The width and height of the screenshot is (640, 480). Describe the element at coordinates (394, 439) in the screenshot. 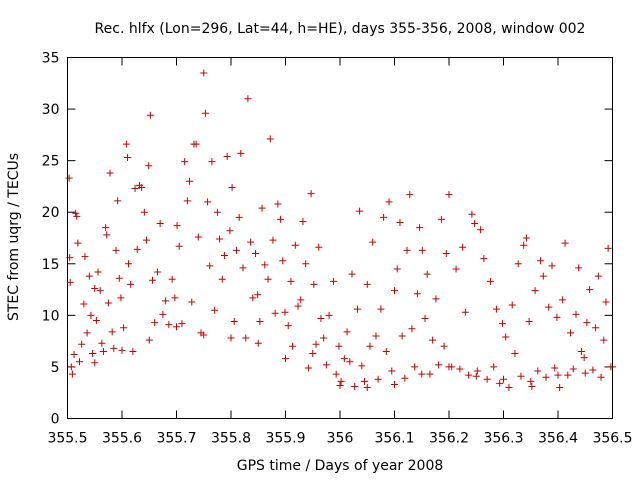

I see `x-tick-label: 356.1` at that location.